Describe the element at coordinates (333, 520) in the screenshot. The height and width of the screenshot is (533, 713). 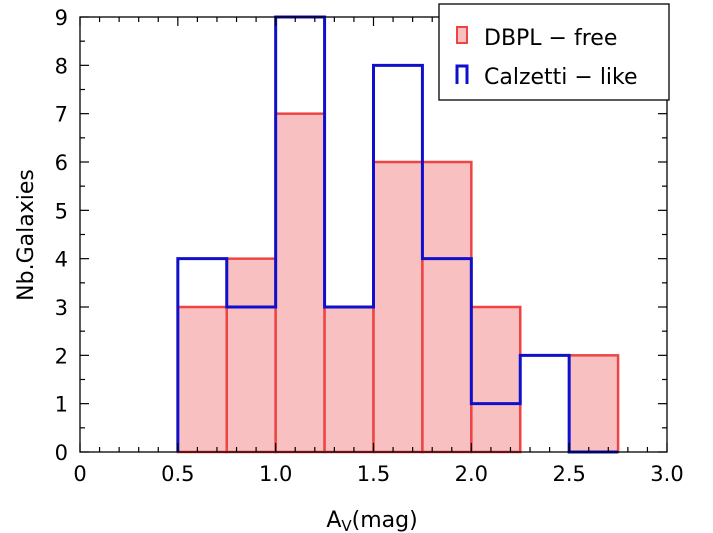
I see `x-axis-title-main: A` at that location.